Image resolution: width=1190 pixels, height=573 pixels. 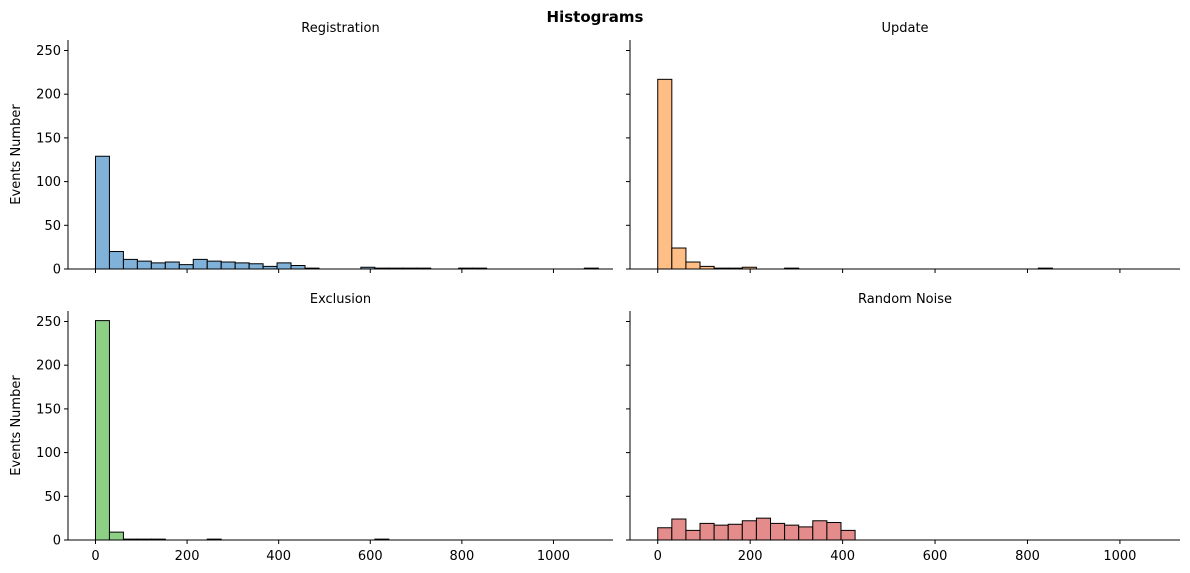 I want to click on figure-title: Histograms, so click(x=595, y=17).